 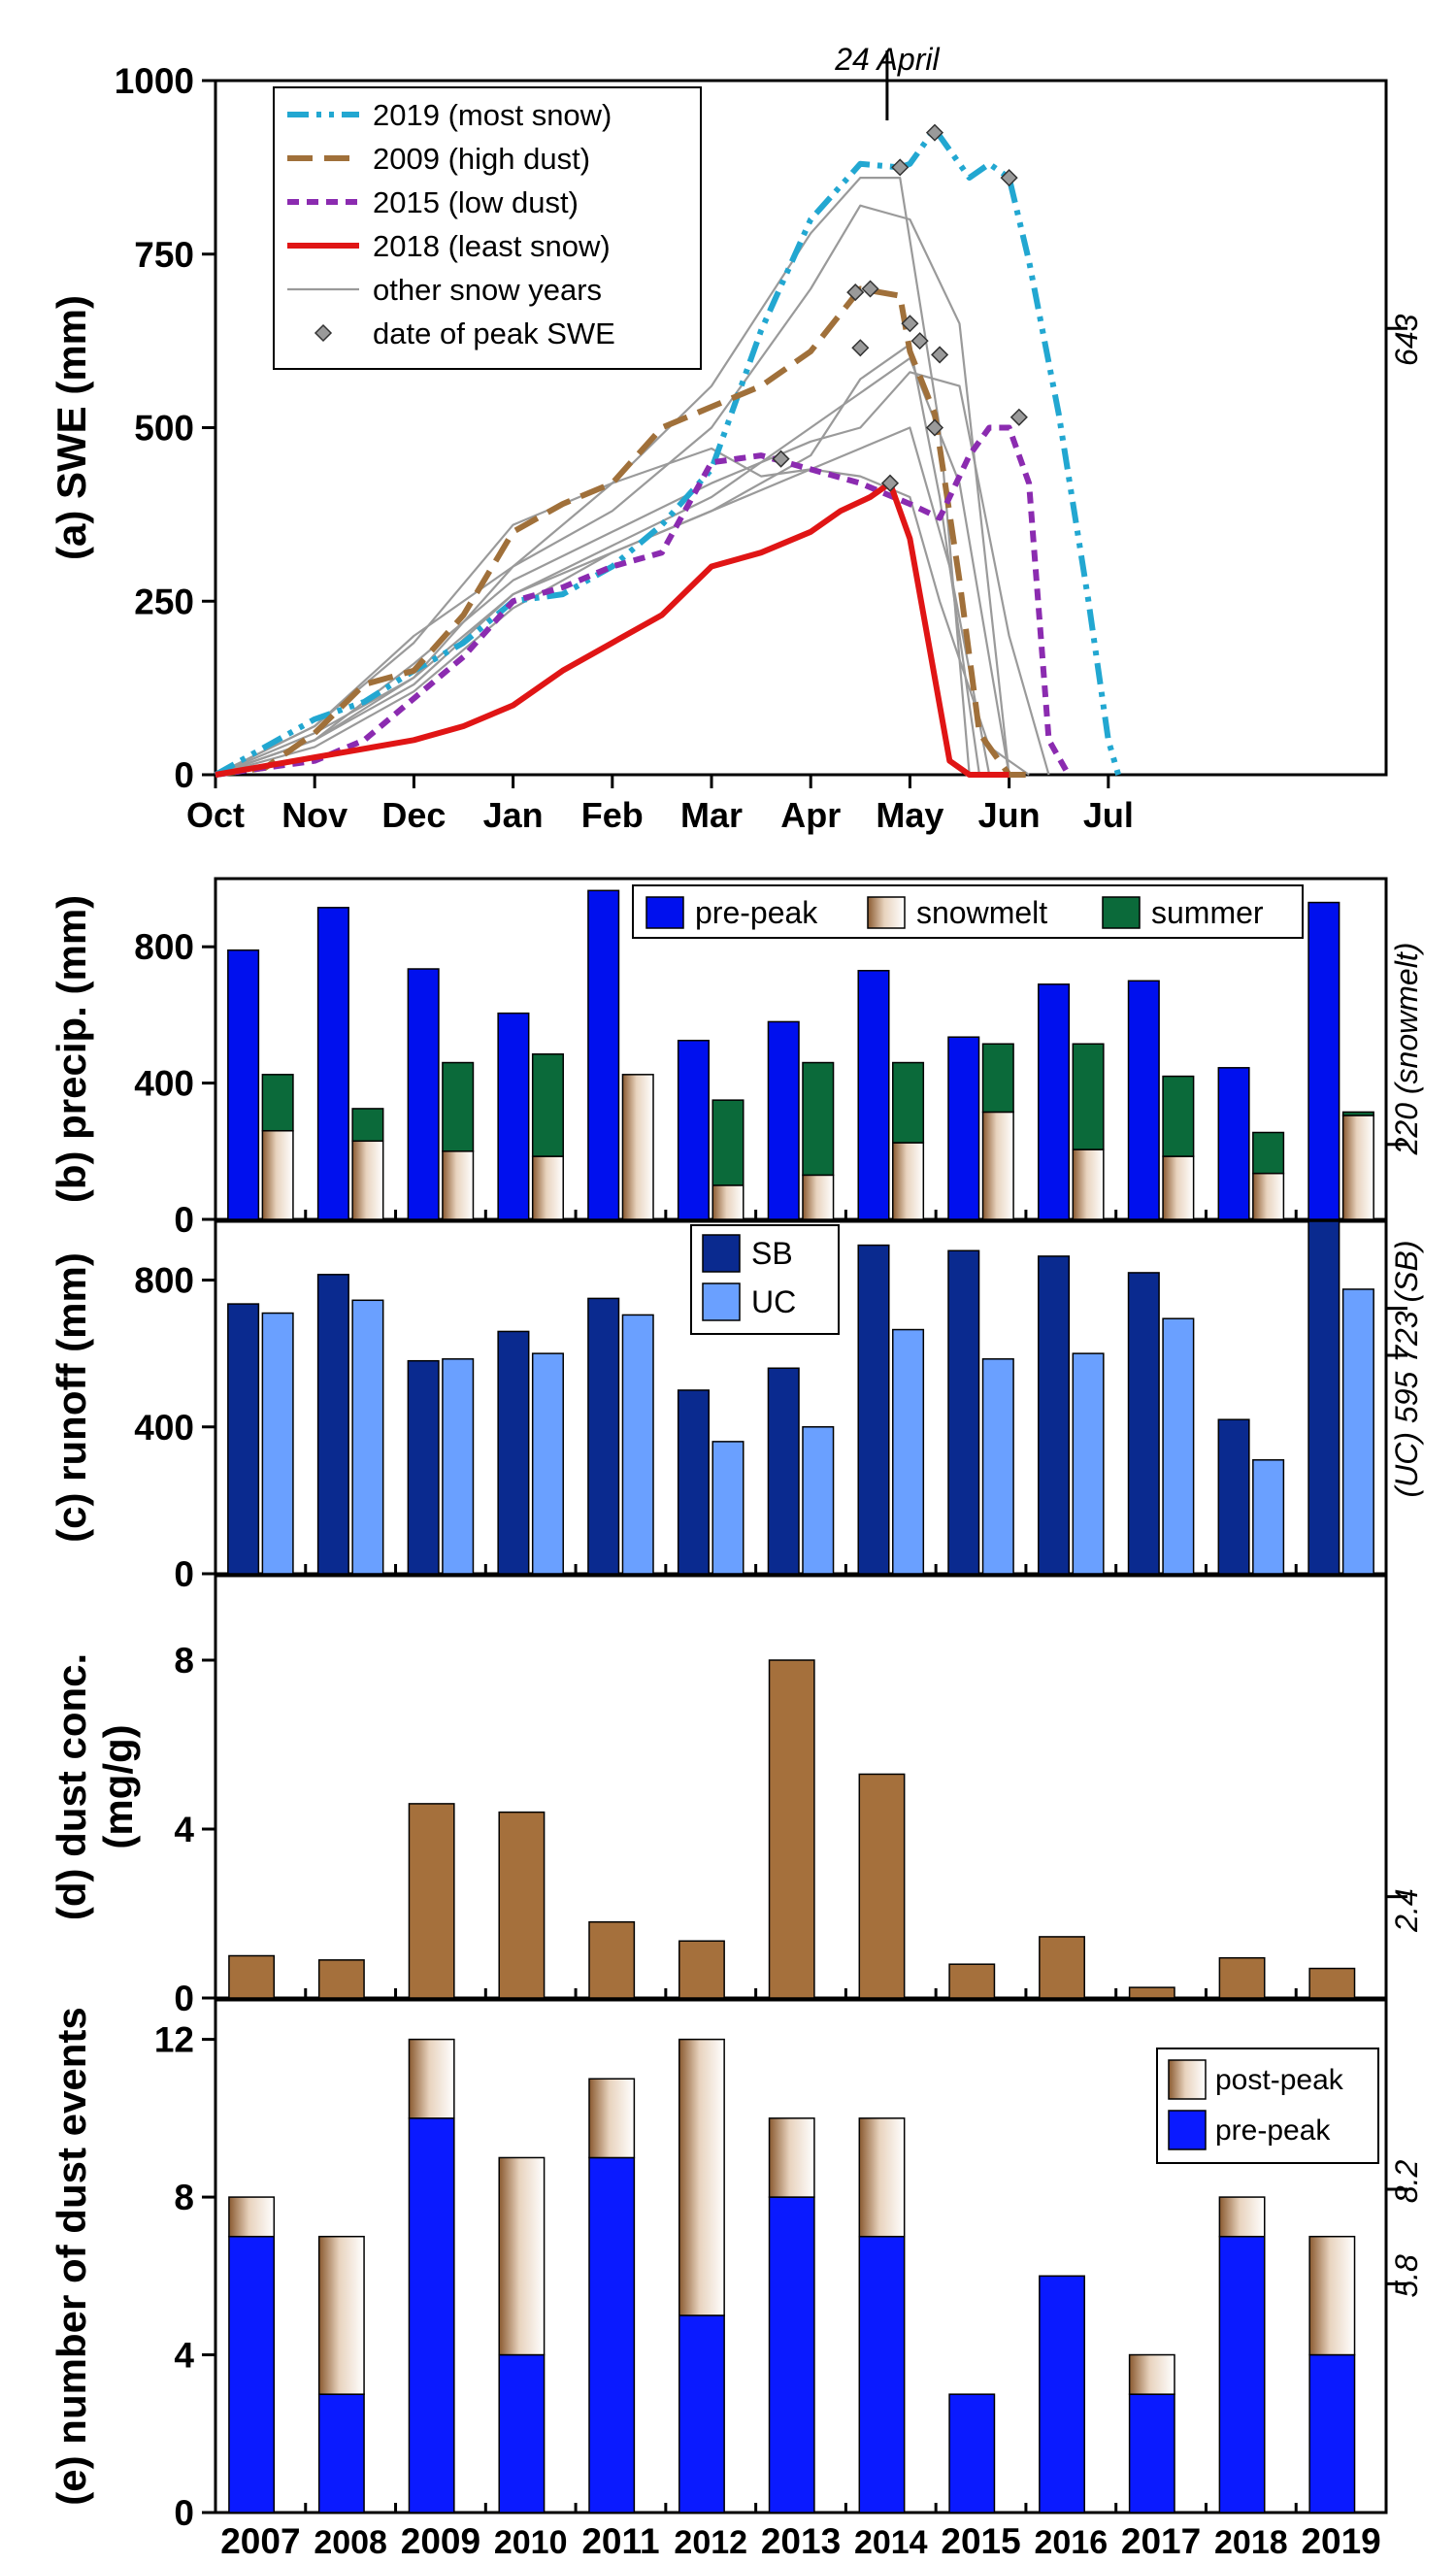 I want to click on legend-c-label: SB, so click(x=772, y=1253).